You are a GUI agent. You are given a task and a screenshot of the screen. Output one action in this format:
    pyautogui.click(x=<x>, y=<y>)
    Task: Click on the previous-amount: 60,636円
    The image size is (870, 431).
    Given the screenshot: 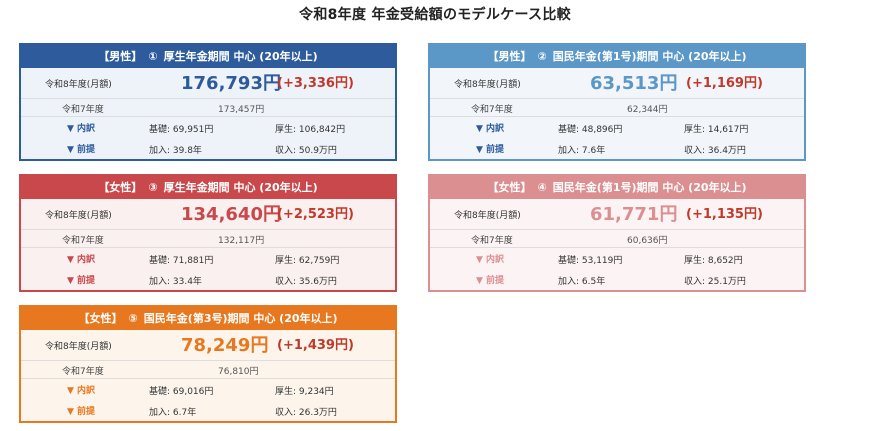 What is the action you would take?
    pyautogui.click(x=647, y=241)
    